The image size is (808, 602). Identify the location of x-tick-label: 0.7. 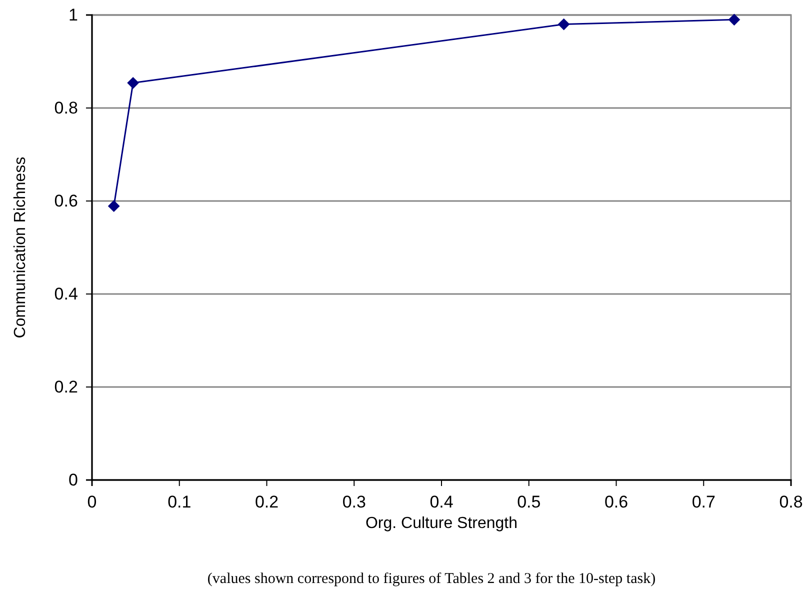
(704, 502).